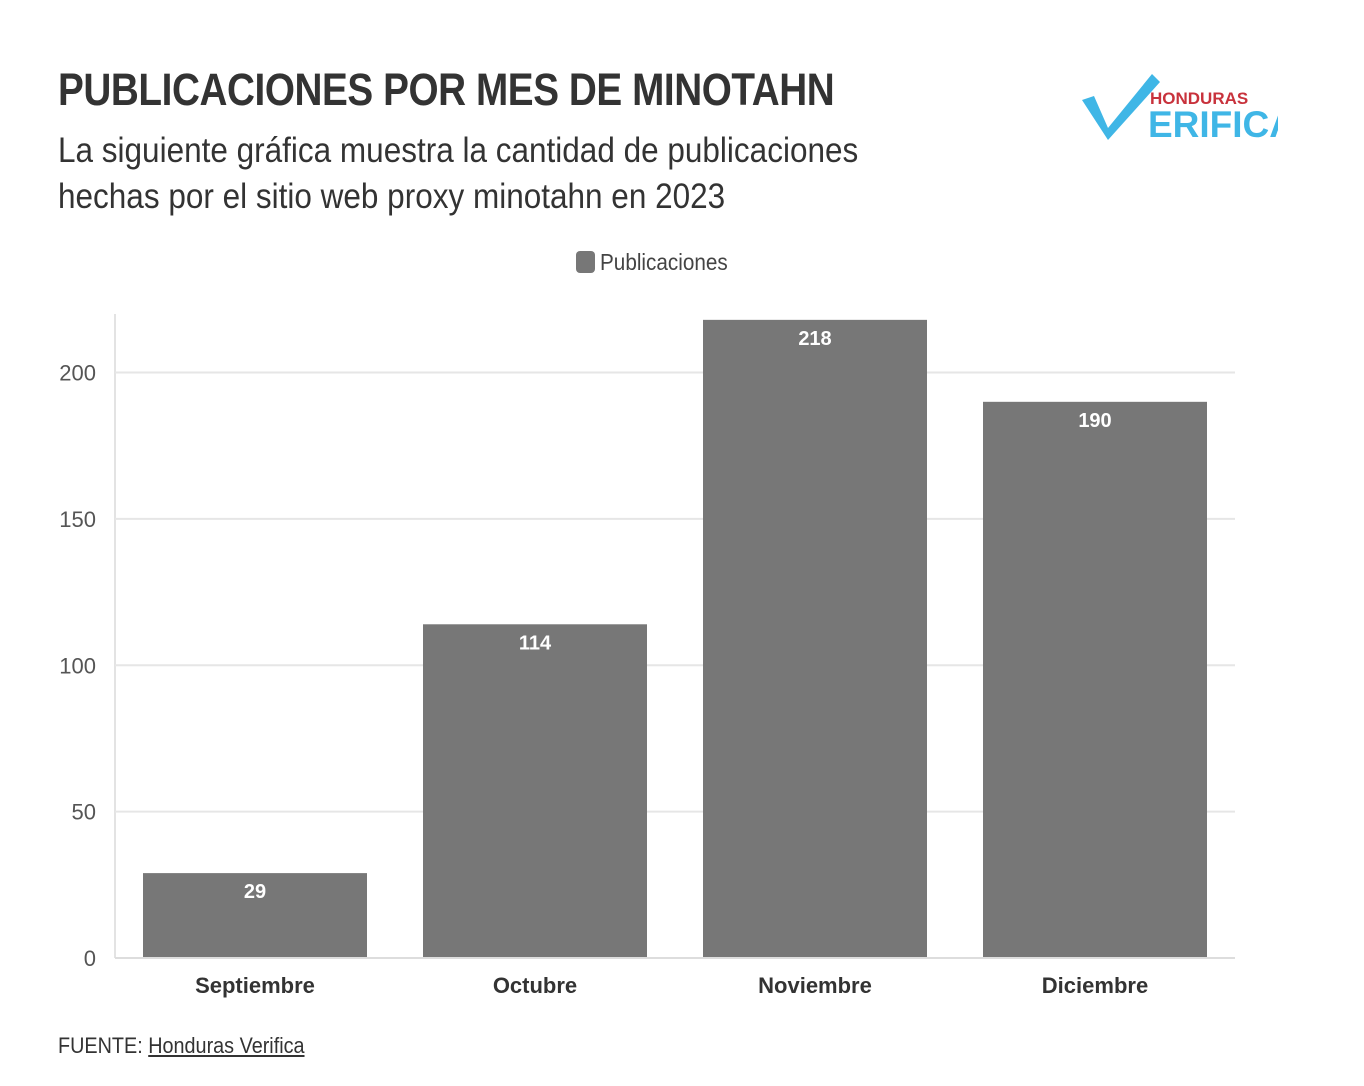 The height and width of the screenshot is (1086, 1364). Describe the element at coordinates (535, 643) in the screenshot. I see `data-label: 114` at that location.